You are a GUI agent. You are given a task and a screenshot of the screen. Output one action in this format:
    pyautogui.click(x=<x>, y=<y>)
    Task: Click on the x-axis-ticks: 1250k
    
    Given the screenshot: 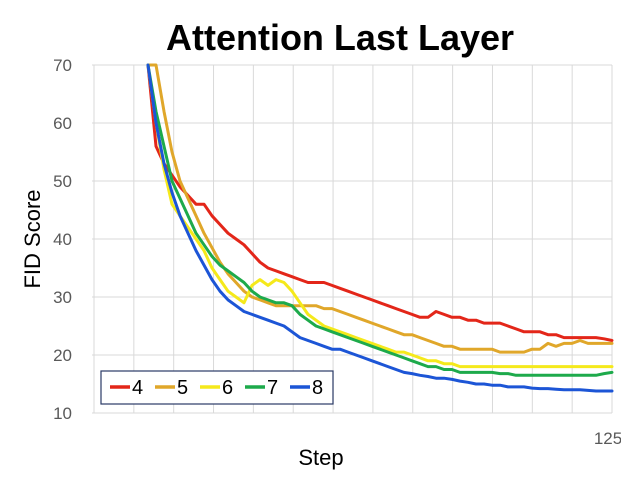 What is the action you would take?
    pyautogui.click(x=607, y=438)
    